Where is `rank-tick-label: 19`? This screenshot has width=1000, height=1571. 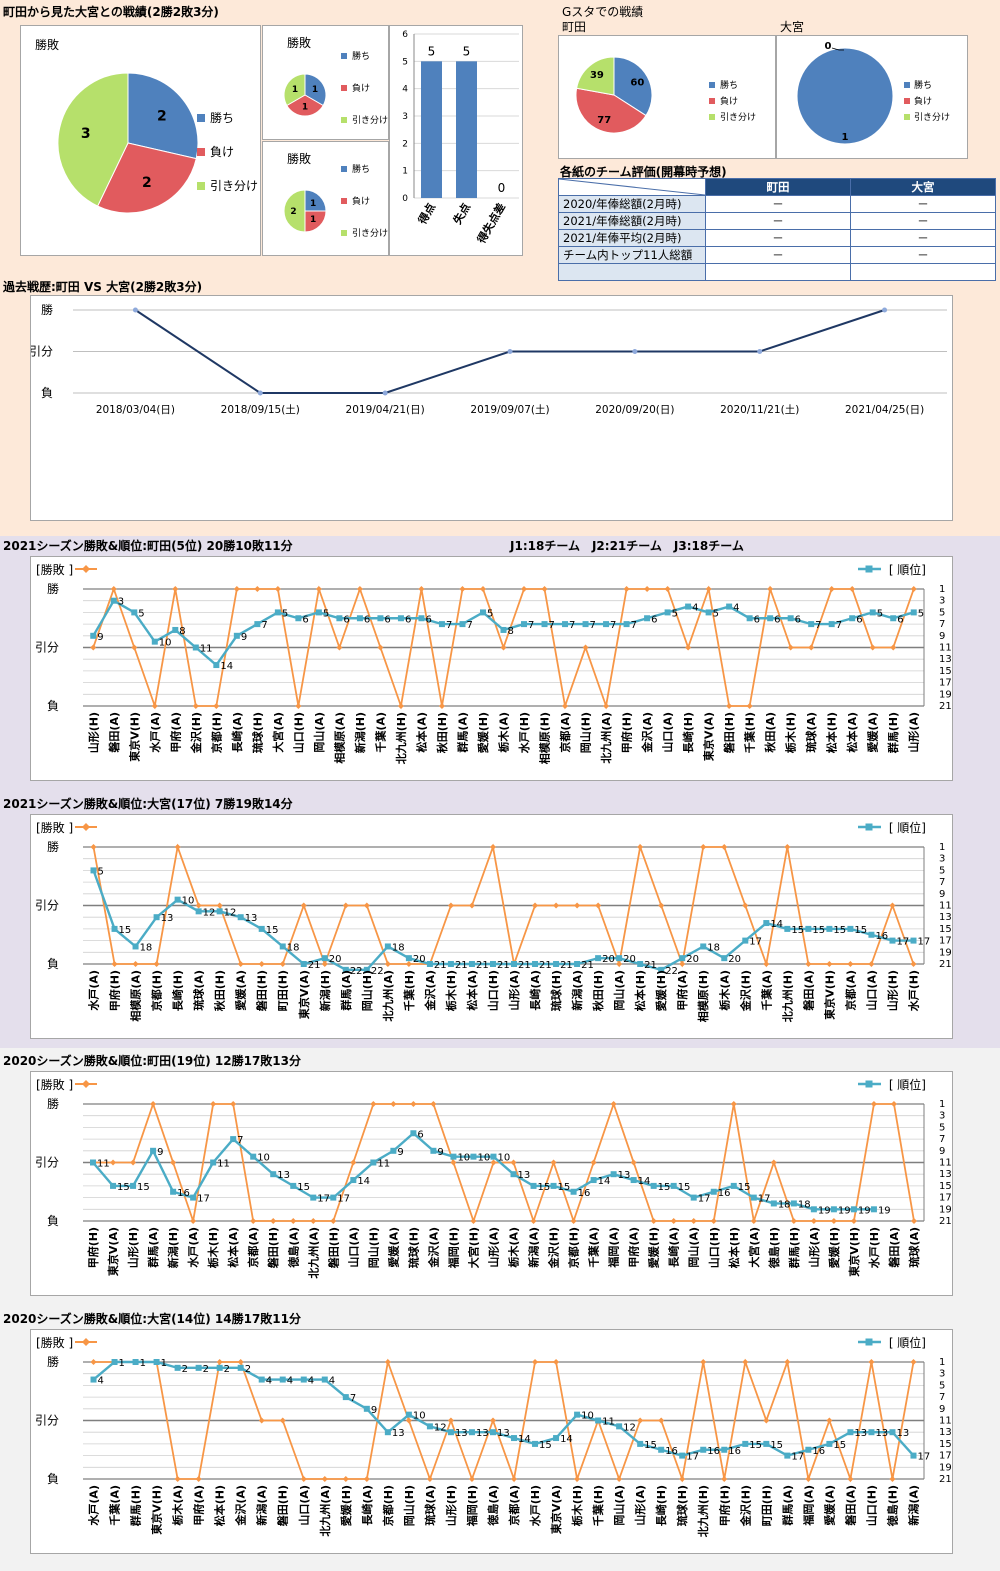 rank-tick-label: 19 is located at coordinates (945, 694).